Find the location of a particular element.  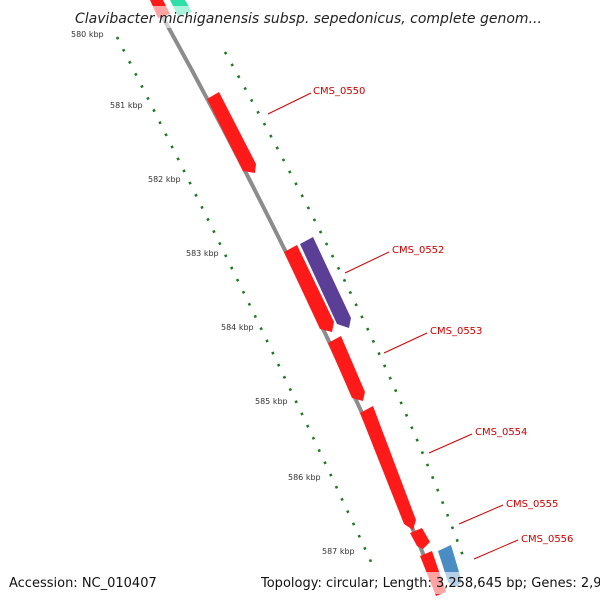

accession-text: Accession: NC_010407 is located at coordinates (83, 583).